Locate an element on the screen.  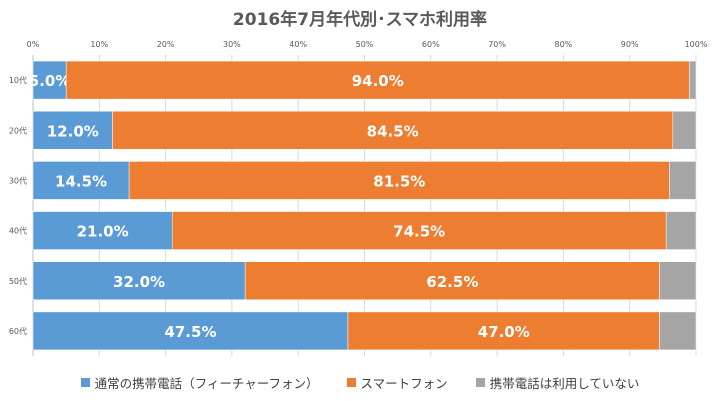
data-label: 84.5% is located at coordinates (393, 131).